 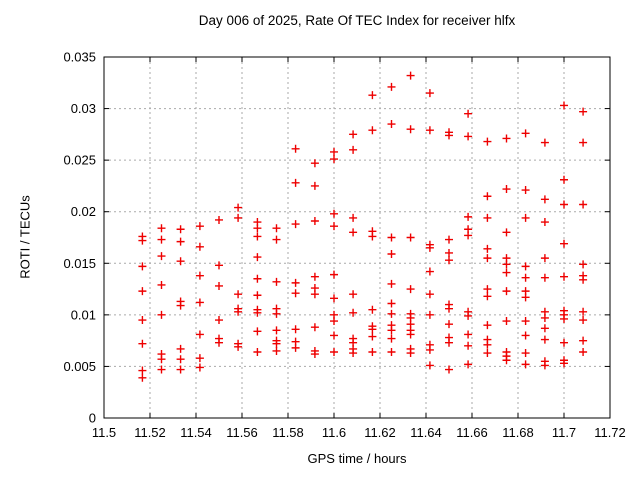 What do you see at coordinates (380, 432) in the screenshot?
I see `x-tick-label: 11.62` at bounding box center [380, 432].